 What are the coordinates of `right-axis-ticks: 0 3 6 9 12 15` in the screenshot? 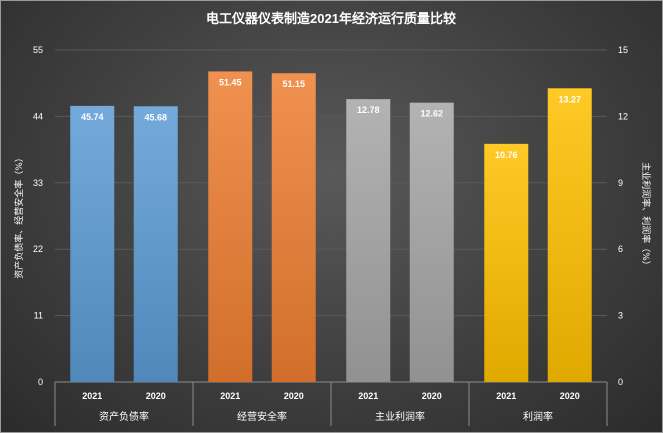 It's located at (623, 216).